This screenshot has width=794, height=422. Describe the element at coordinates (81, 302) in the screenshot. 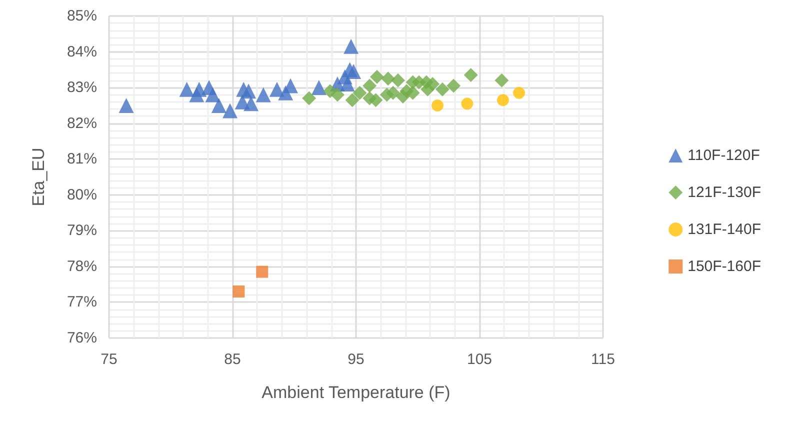

I see `y-tick-label: 77%` at that location.